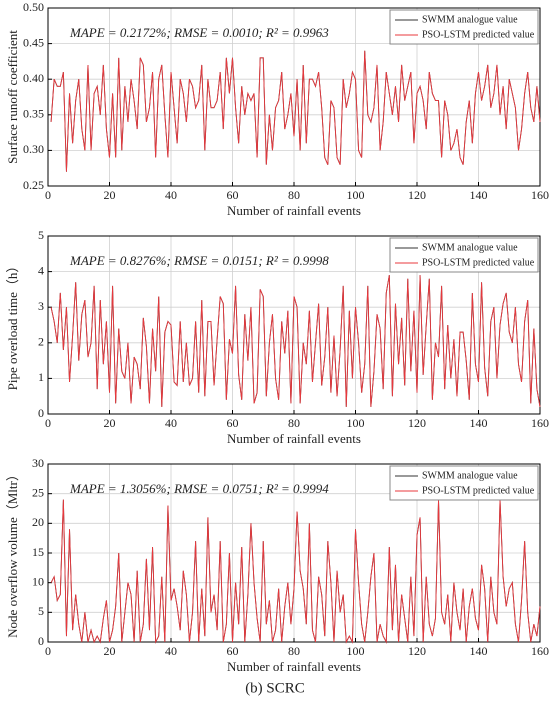  Describe the element at coordinates (41, 377) in the screenshot. I see `y-tick-label: 1` at that location.